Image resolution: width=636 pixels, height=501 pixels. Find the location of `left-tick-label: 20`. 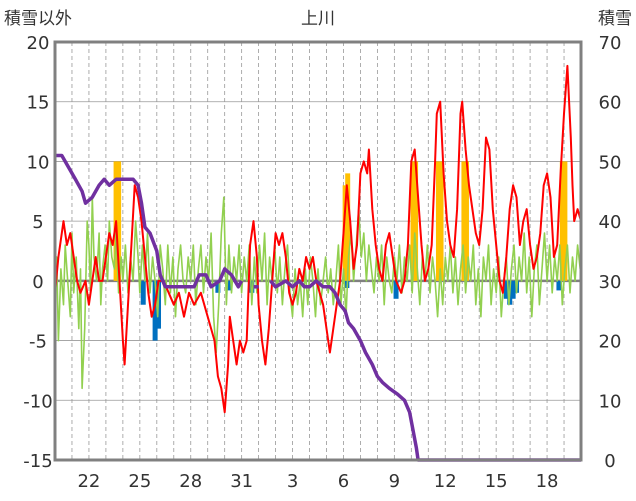

left-tick-label: 20 is located at coordinates (38, 43).